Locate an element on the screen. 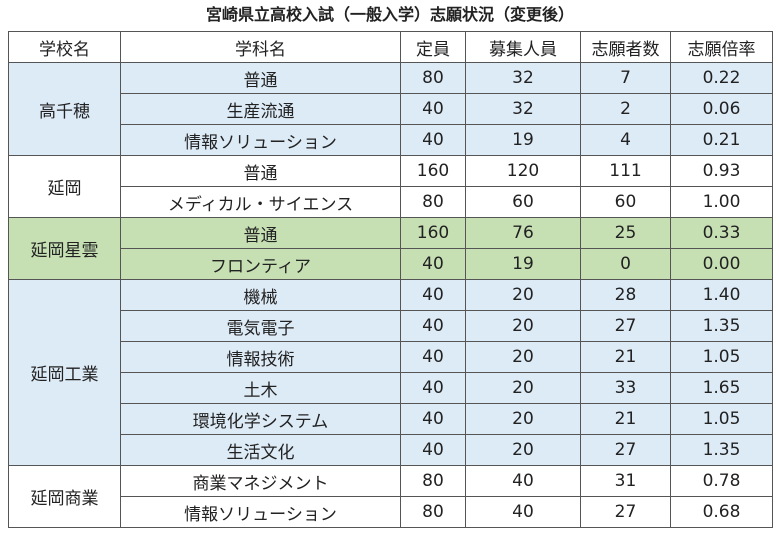 This screenshot has width=780, height=533. table-row: メディカル・サイエンス 80 60 60 1.00 is located at coordinates (391, 202).